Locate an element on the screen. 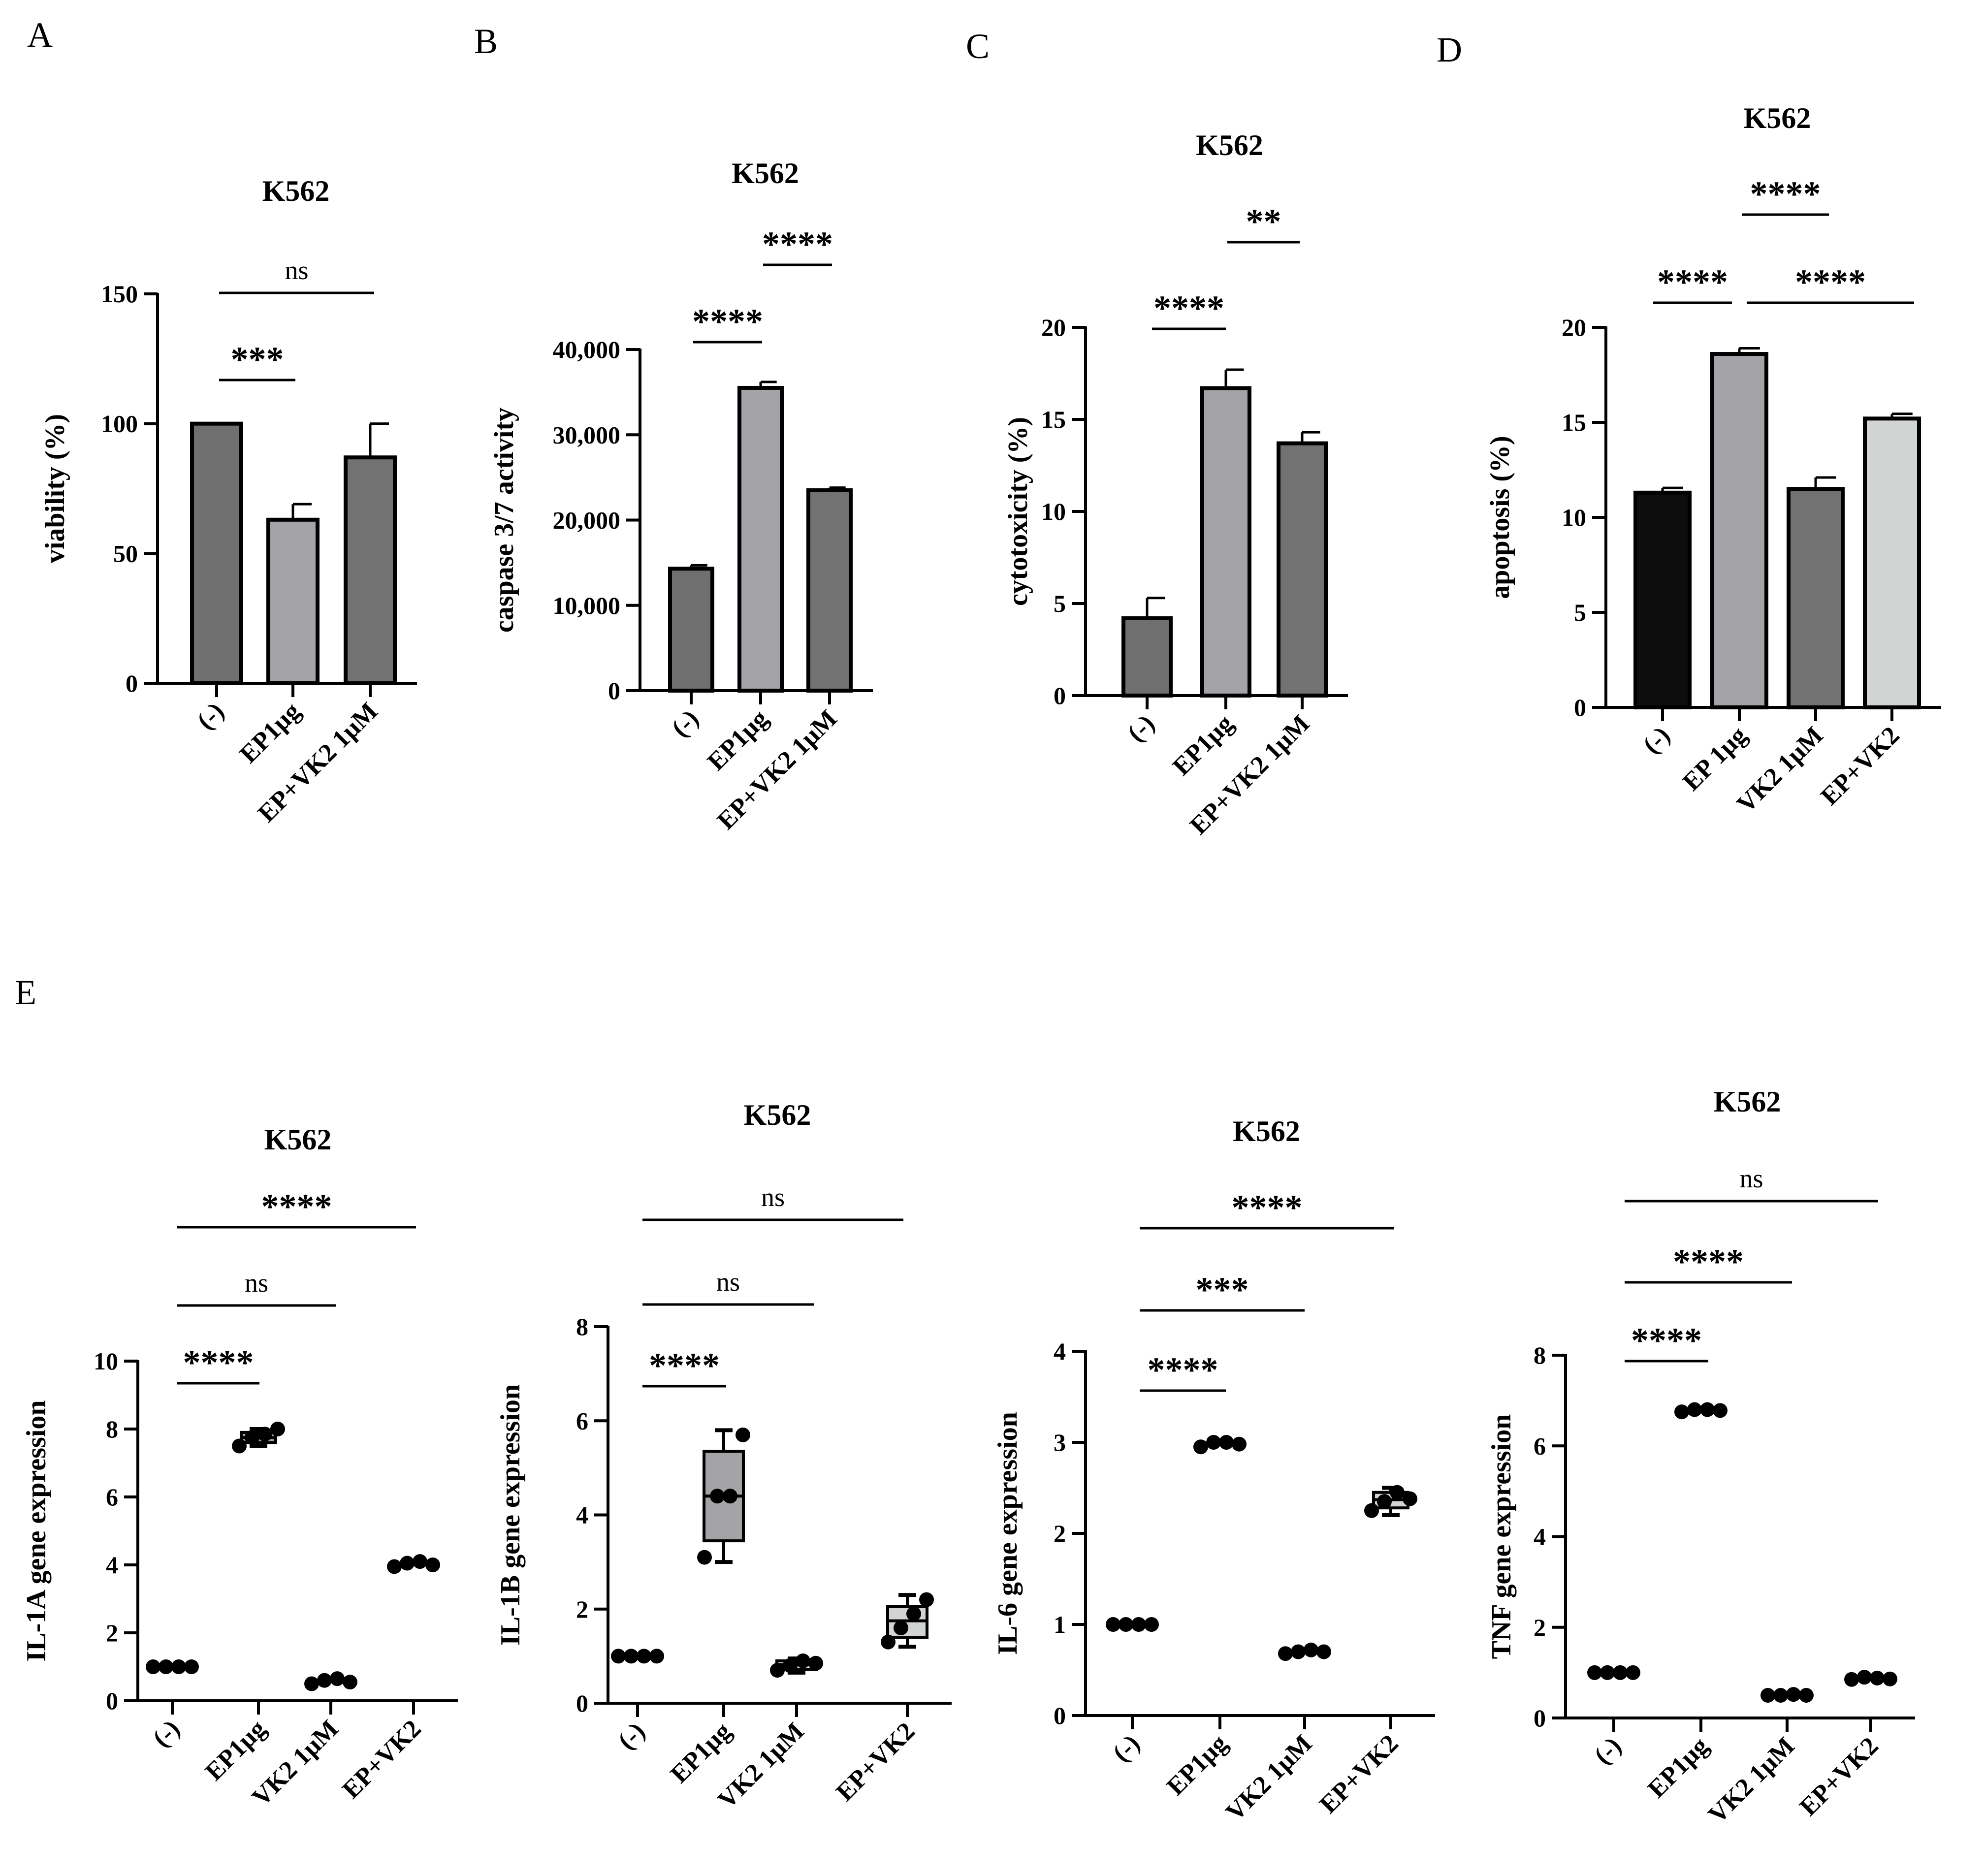 The height and width of the screenshot is (1876, 1984). y-tick-label: 30,000 is located at coordinates (587, 434).